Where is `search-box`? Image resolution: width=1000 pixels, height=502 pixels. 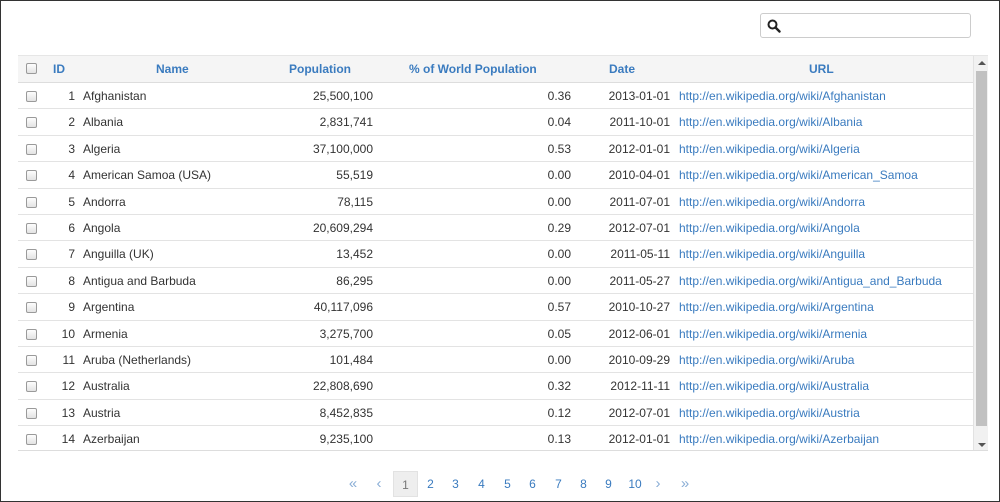
search-box is located at coordinates (865, 25).